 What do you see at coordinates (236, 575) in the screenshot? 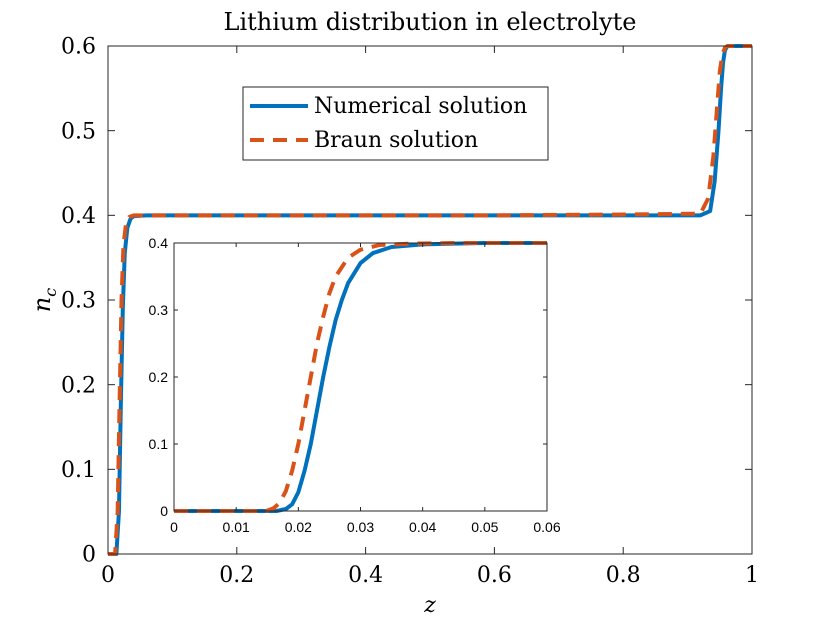
I see `main-x-tick-label: 0.2` at bounding box center [236, 575].